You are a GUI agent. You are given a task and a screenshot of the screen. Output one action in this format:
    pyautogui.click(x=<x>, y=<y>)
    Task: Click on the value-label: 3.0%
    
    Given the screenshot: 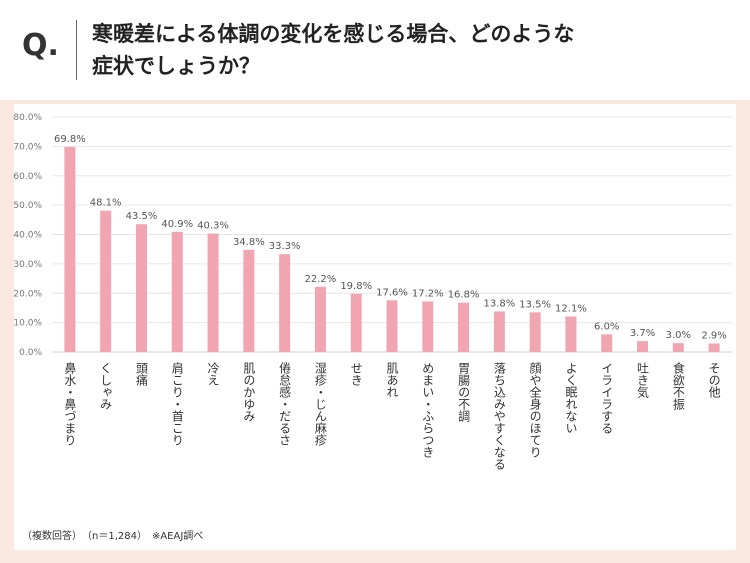 What is the action you would take?
    pyautogui.click(x=678, y=335)
    